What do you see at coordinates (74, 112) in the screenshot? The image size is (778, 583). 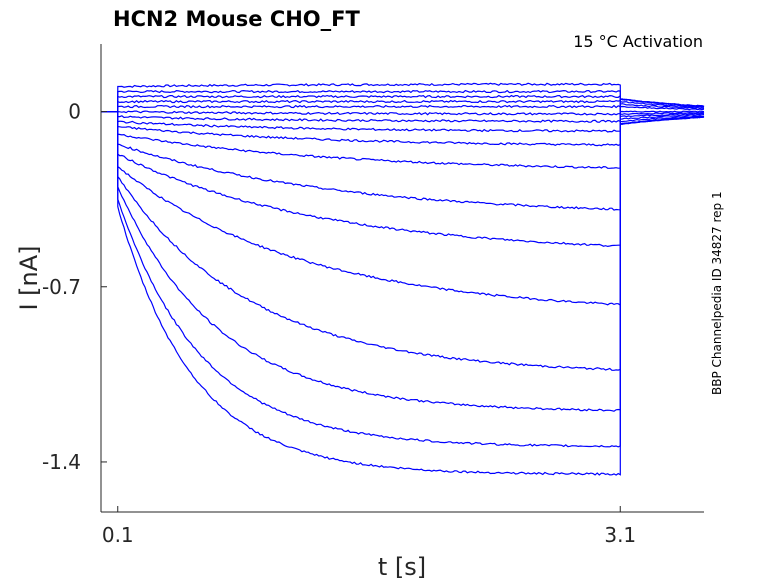 I see `y-tick-label: 0` at bounding box center [74, 112].